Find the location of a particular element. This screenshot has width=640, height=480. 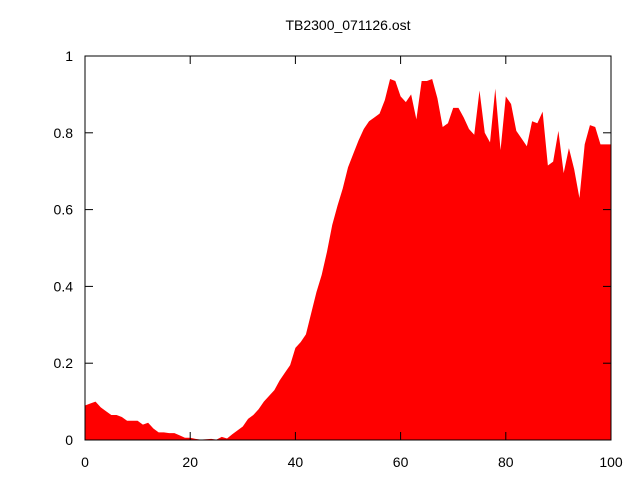

y-tick-label: 1 is located at coordinates (69, 56).